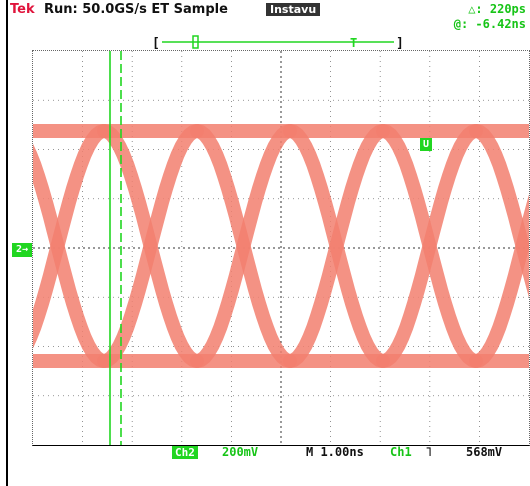  What do you see at coordinates (426, 144) in the screenshot?
I see `trigger-level-marker: U` at bounding box center [426, 144].